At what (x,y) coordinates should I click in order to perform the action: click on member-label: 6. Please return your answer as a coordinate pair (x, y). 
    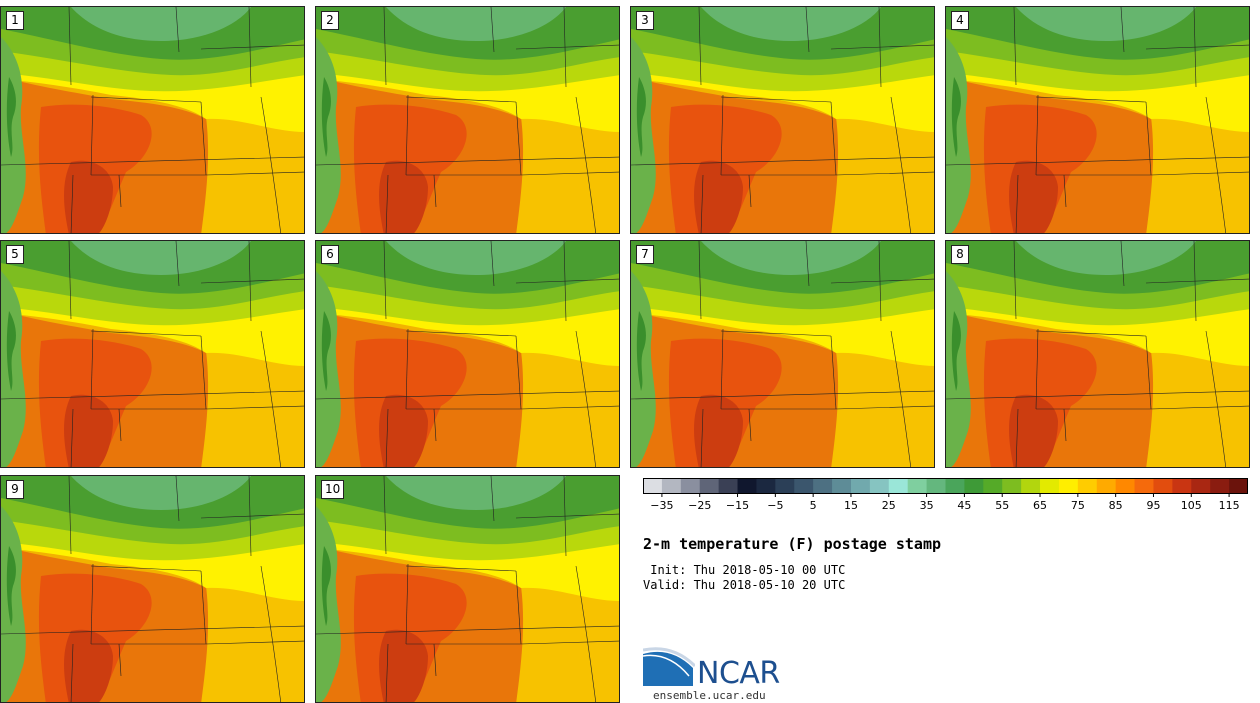
    Looking at the image, I should click on (330, 254).